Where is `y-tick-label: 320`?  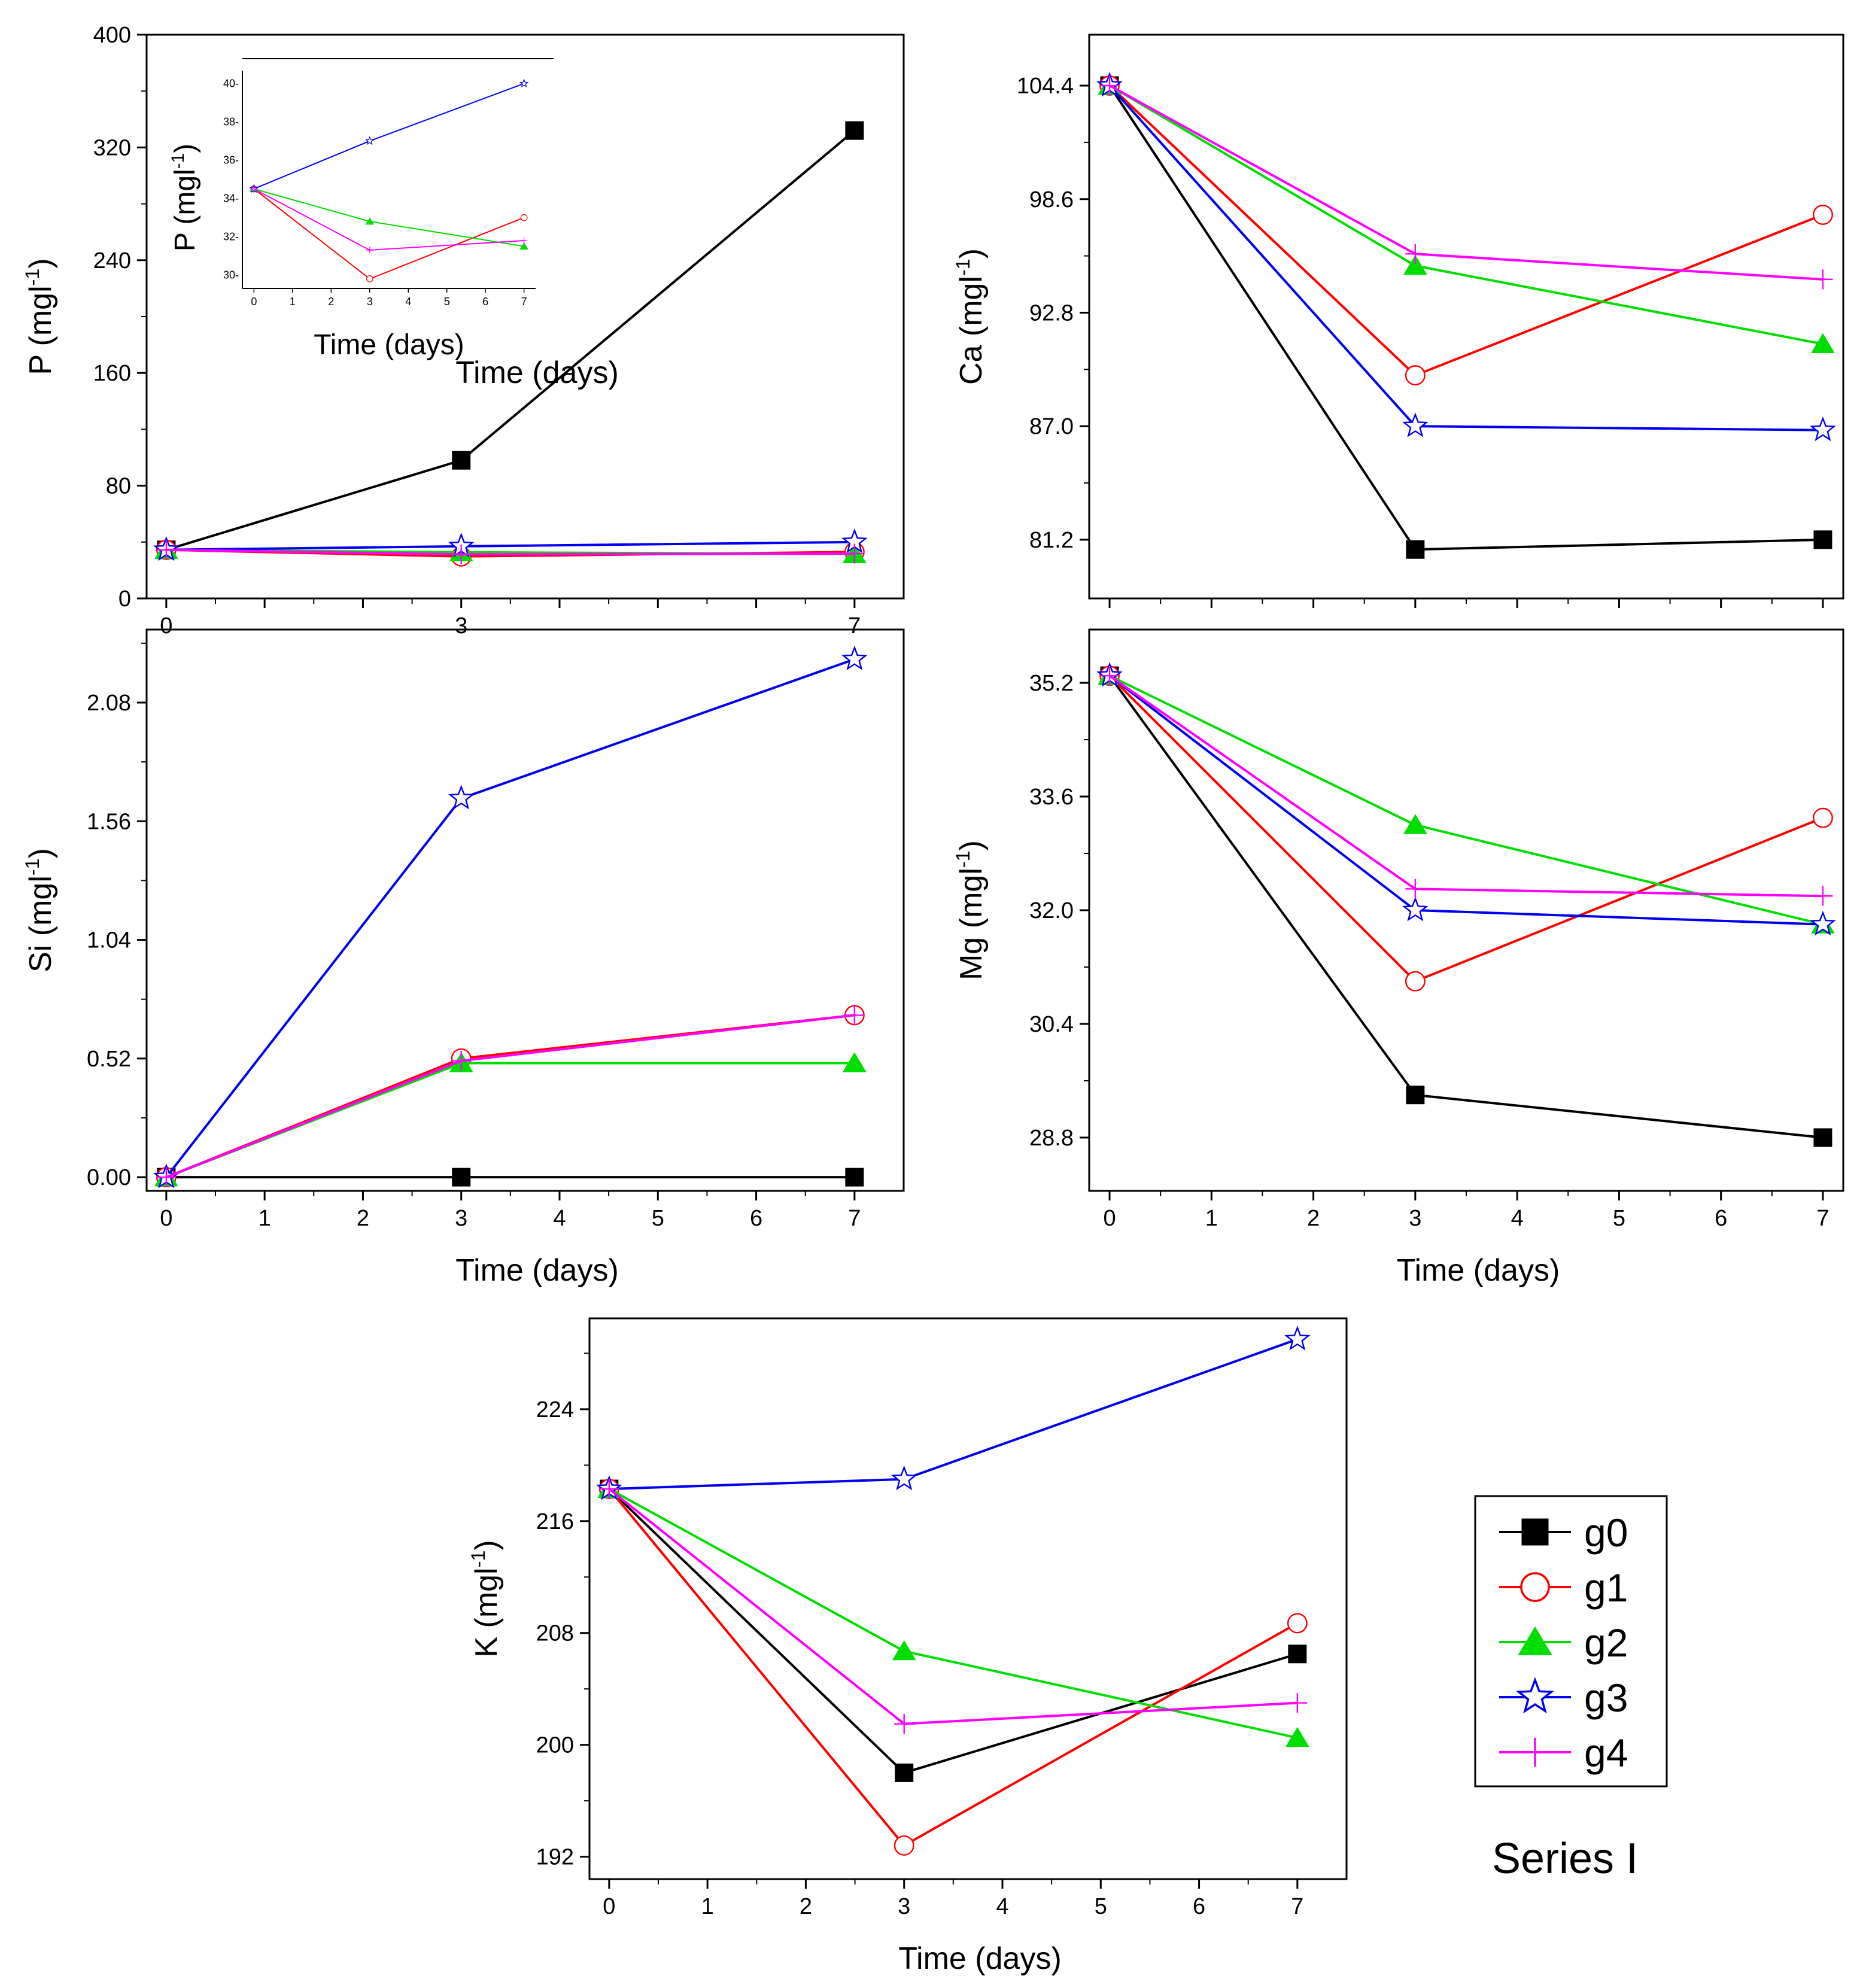 y-tick-label: 320 is located at coordinates (112, 147).